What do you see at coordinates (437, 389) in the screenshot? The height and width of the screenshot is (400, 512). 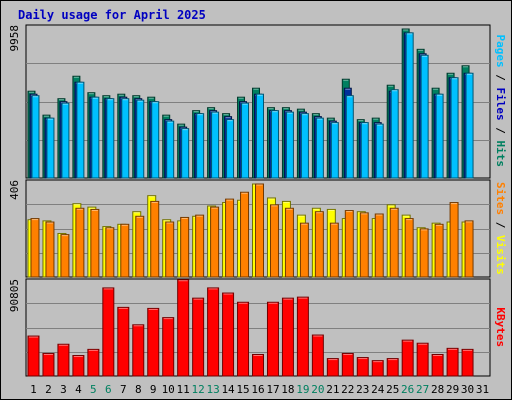 I see `x-tick-day-28: 28` at bounding box center [437, 389].